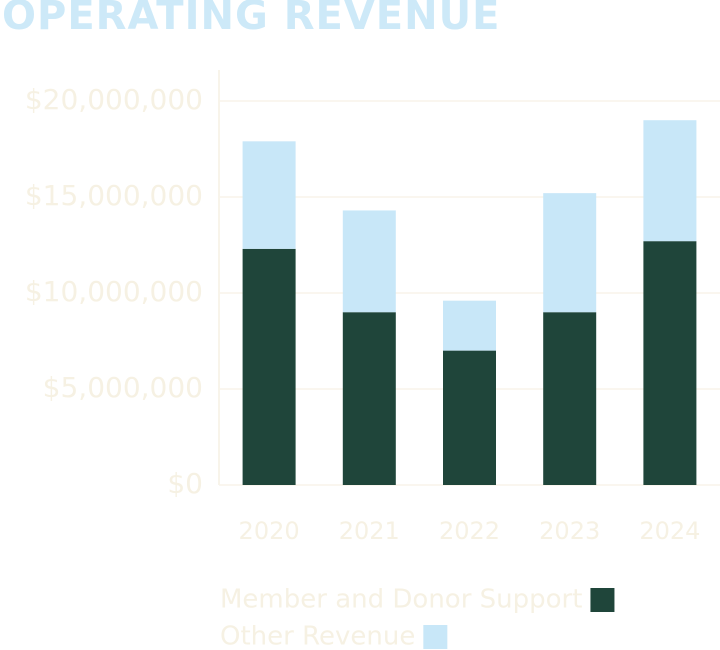  What do you see at coordinates (114, 291) in the screenshot?
I see `y-tick-label: $10,000,000` at bounding box center [114, 291].